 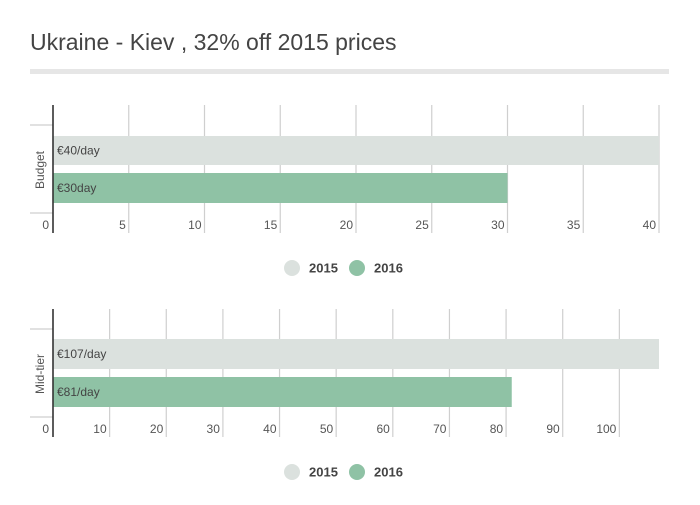 What do you see at coordinates (76, 188) in the screenshot?
I see `bar-data-label: €30day` at bounding box center [76, 188].